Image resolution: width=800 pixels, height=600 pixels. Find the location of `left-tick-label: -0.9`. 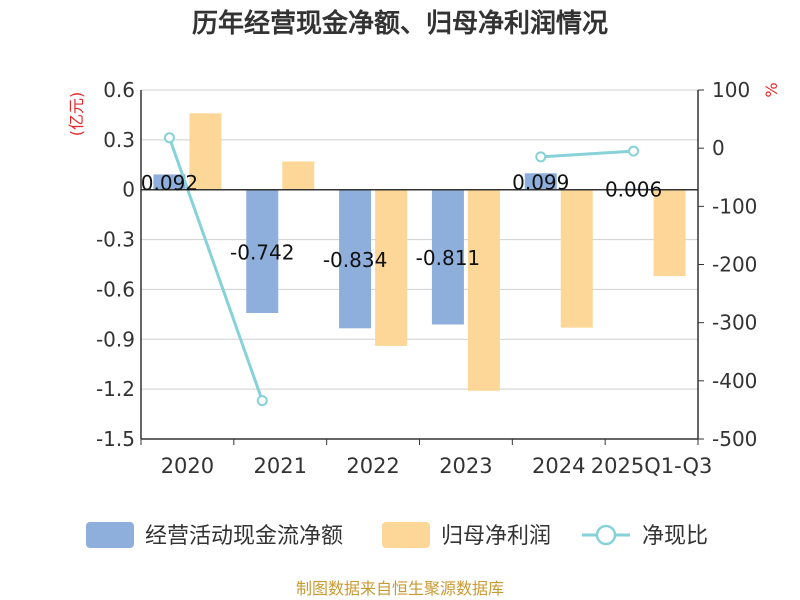

left-tick-label: -0.9 is located at coordinates (115, 339).